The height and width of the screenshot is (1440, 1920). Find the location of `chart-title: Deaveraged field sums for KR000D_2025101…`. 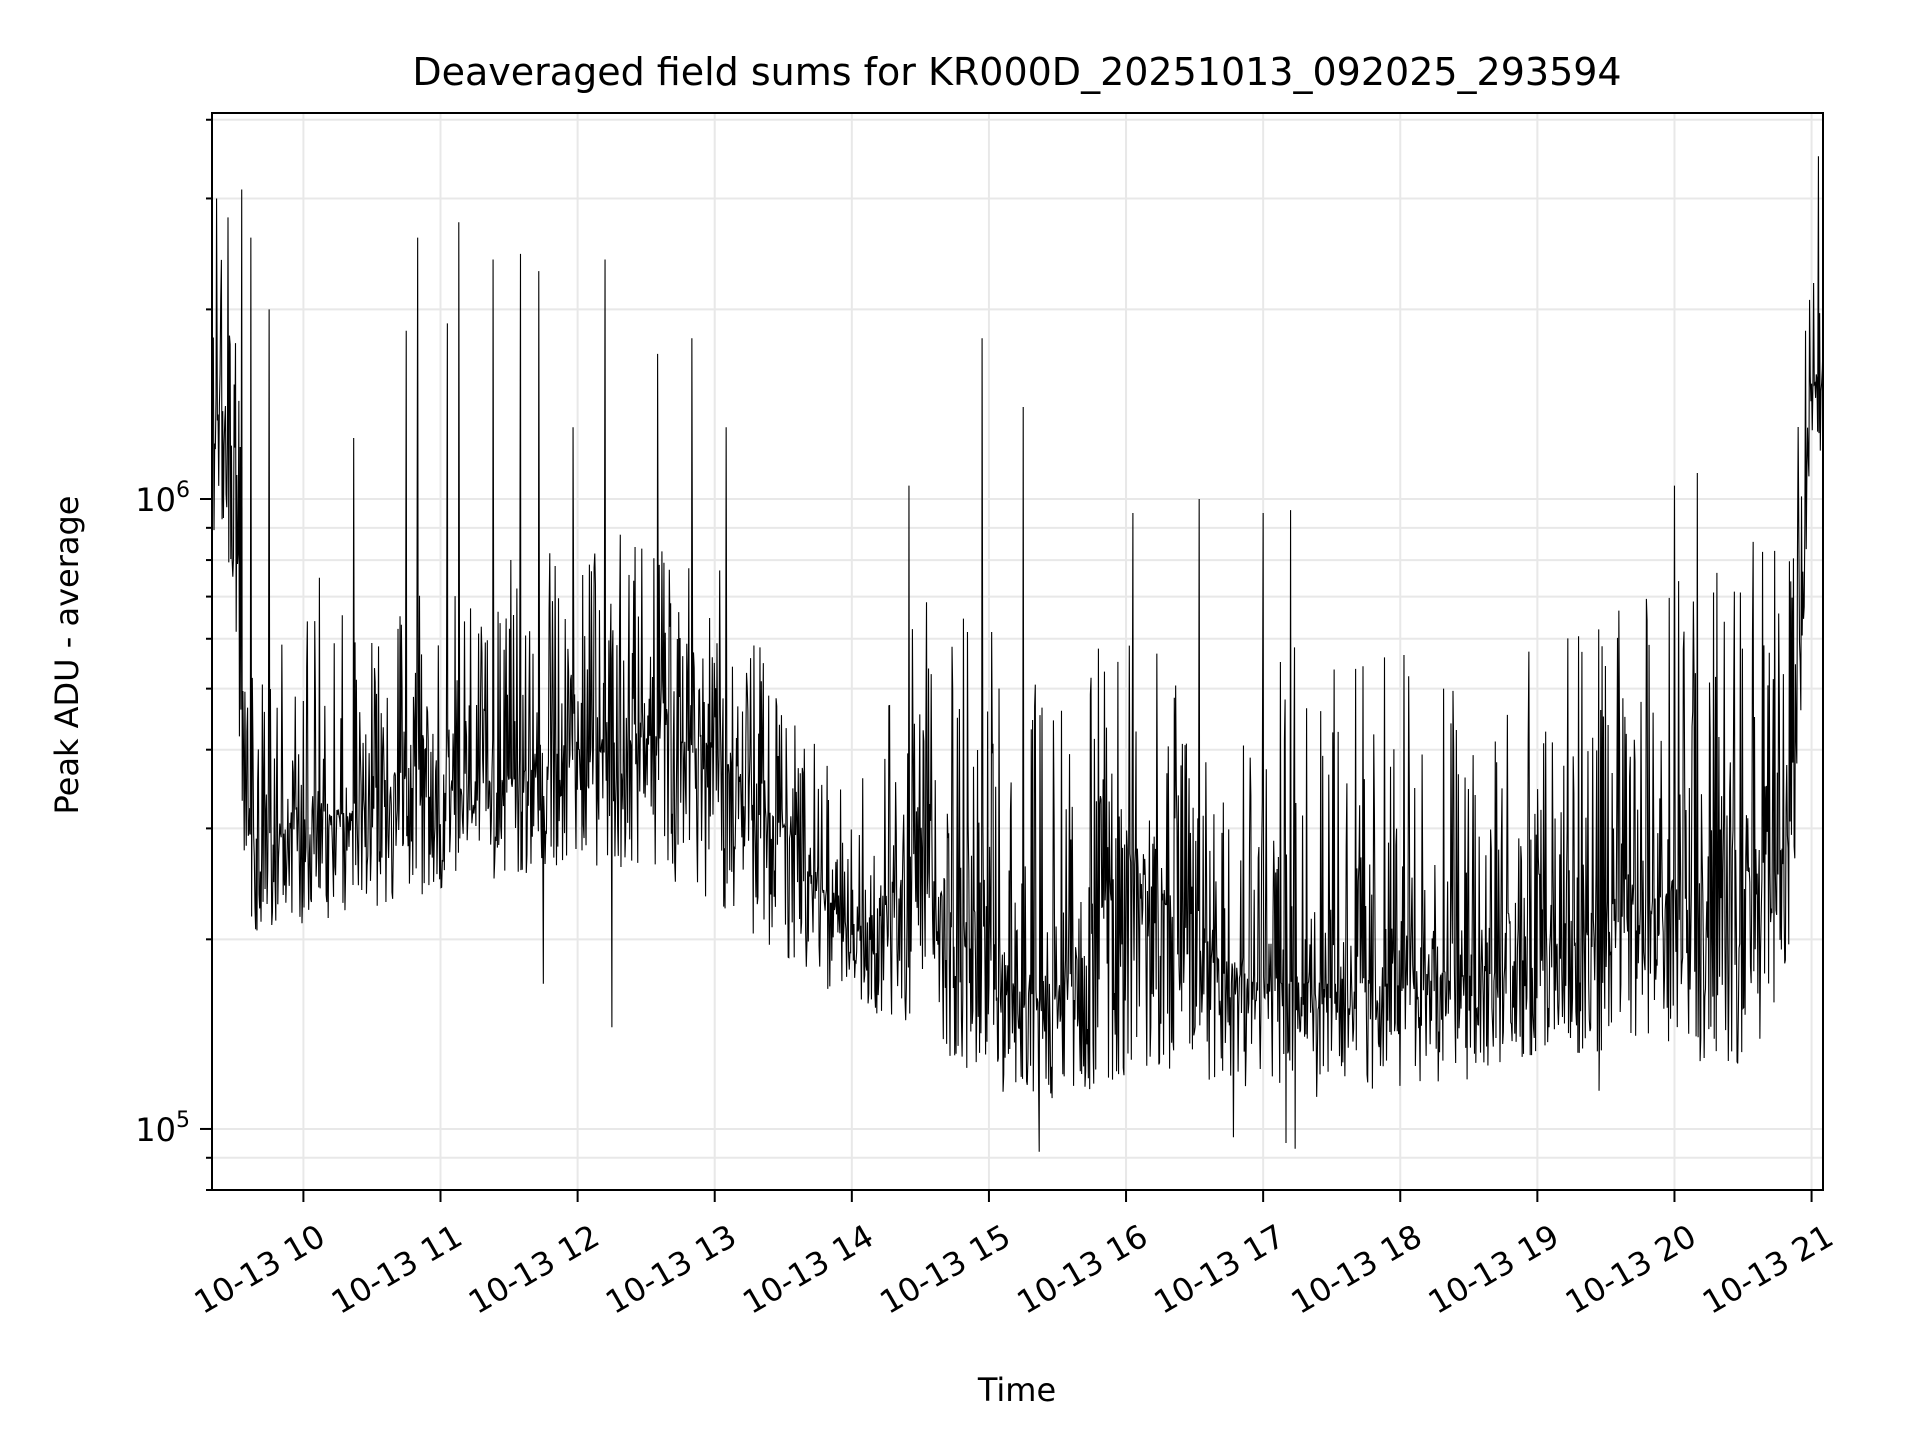

chart-title: Deaveraged field sums for KR000D_2025101… is located at coordinates (1016, 72).